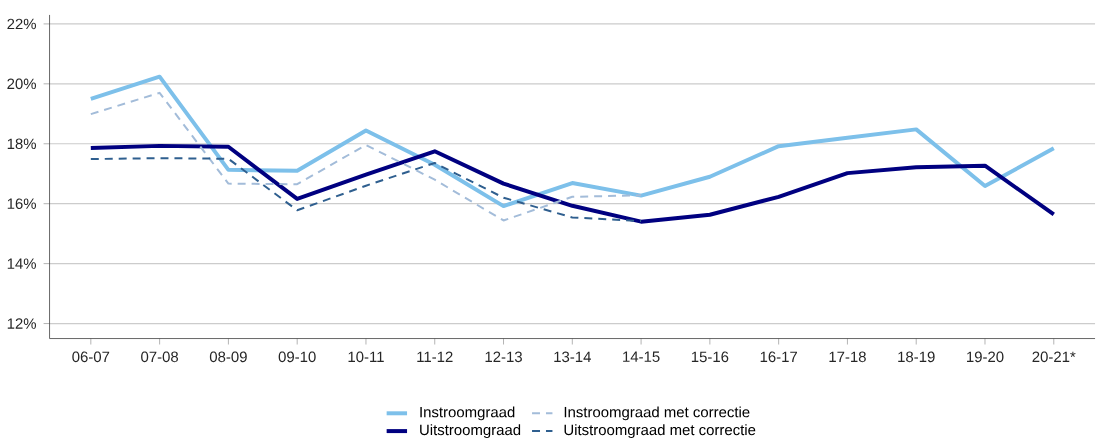  What do you see at coordinates (503, 357) in the screenshot?
I see `x-tick-label: 12-13` at bounding box center [503, 357].